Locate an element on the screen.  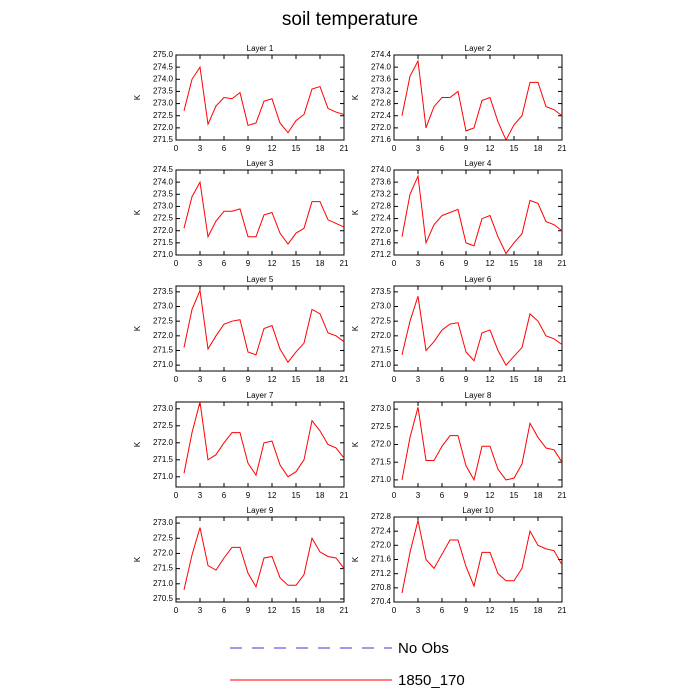
y-tick-label: 270.5 is located at coordinates (163, 598).